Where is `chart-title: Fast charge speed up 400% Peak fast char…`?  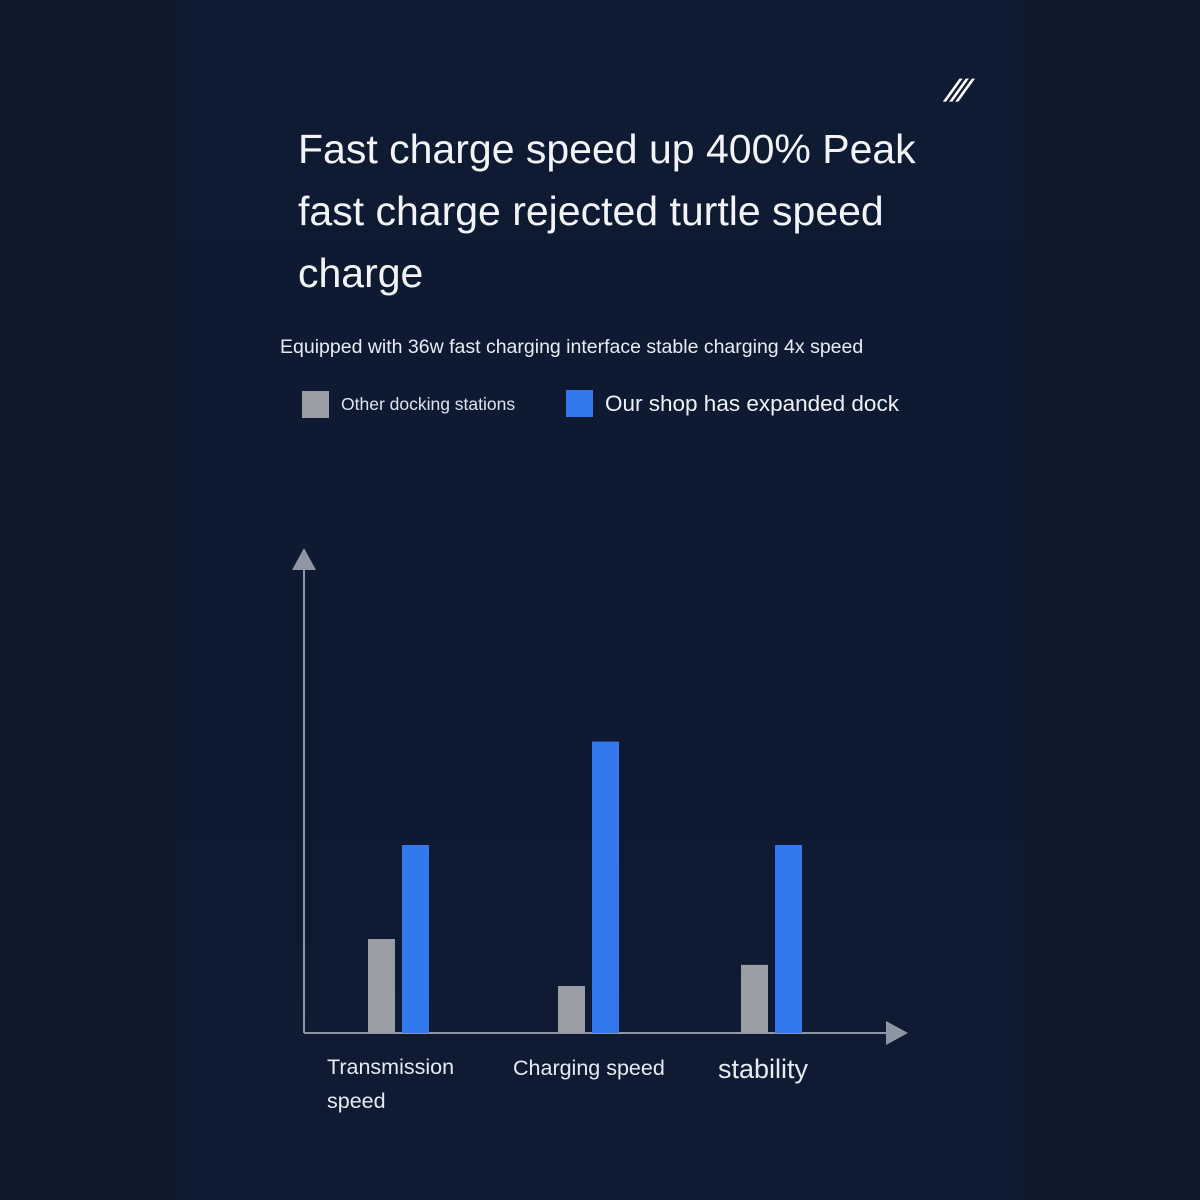 chart-title: Fast charge speed up 400% Peak fast char… is located at coordinates (607, 211).